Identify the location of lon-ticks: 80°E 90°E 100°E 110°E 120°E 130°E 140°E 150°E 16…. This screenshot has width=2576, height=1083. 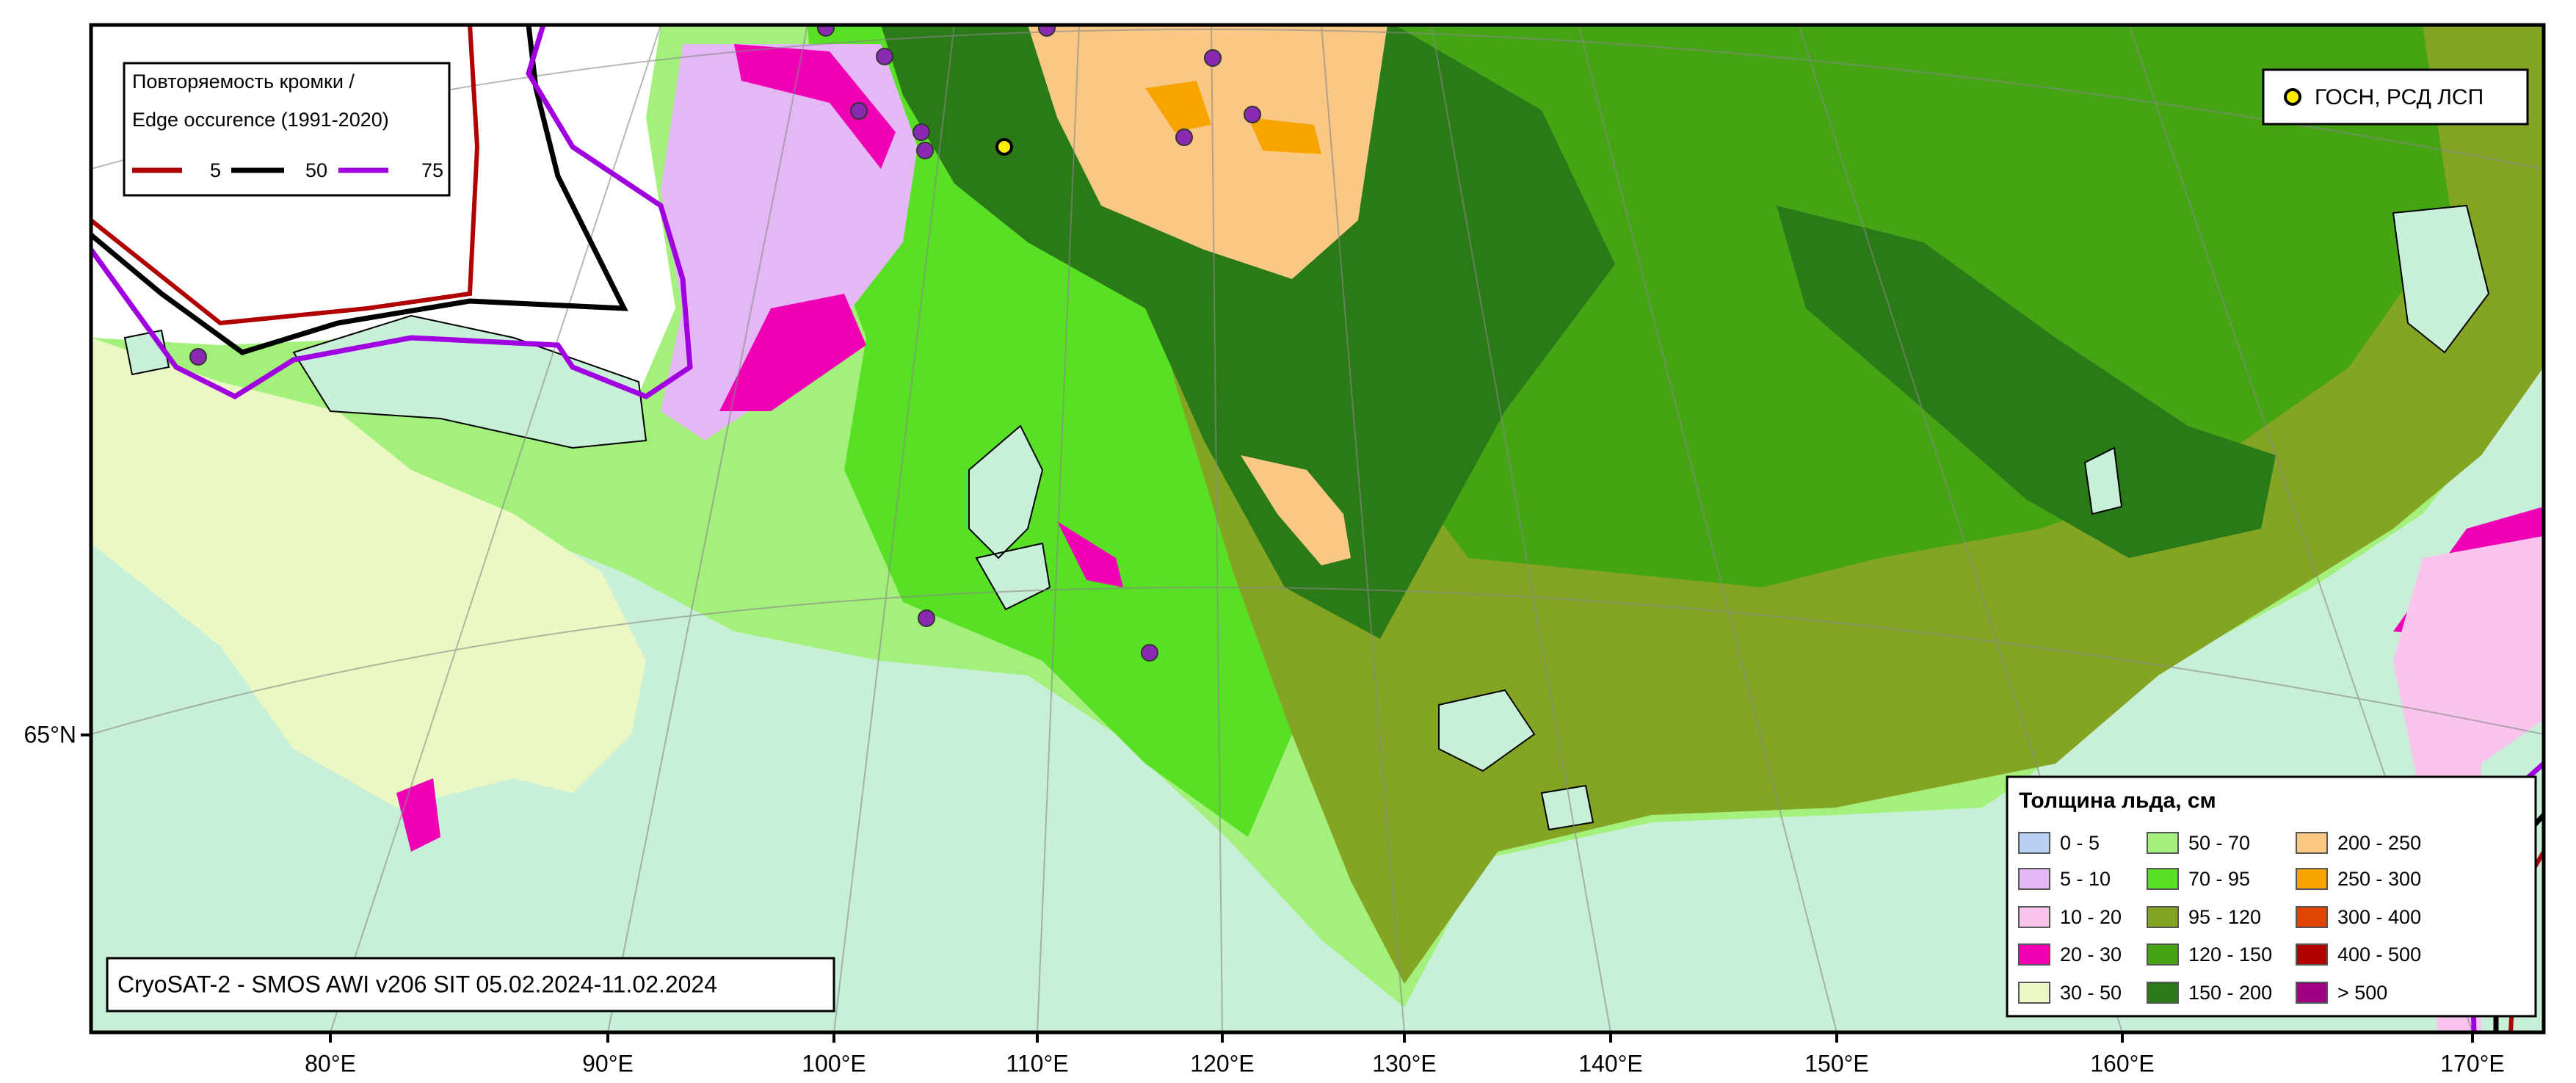
(1405, 1054).